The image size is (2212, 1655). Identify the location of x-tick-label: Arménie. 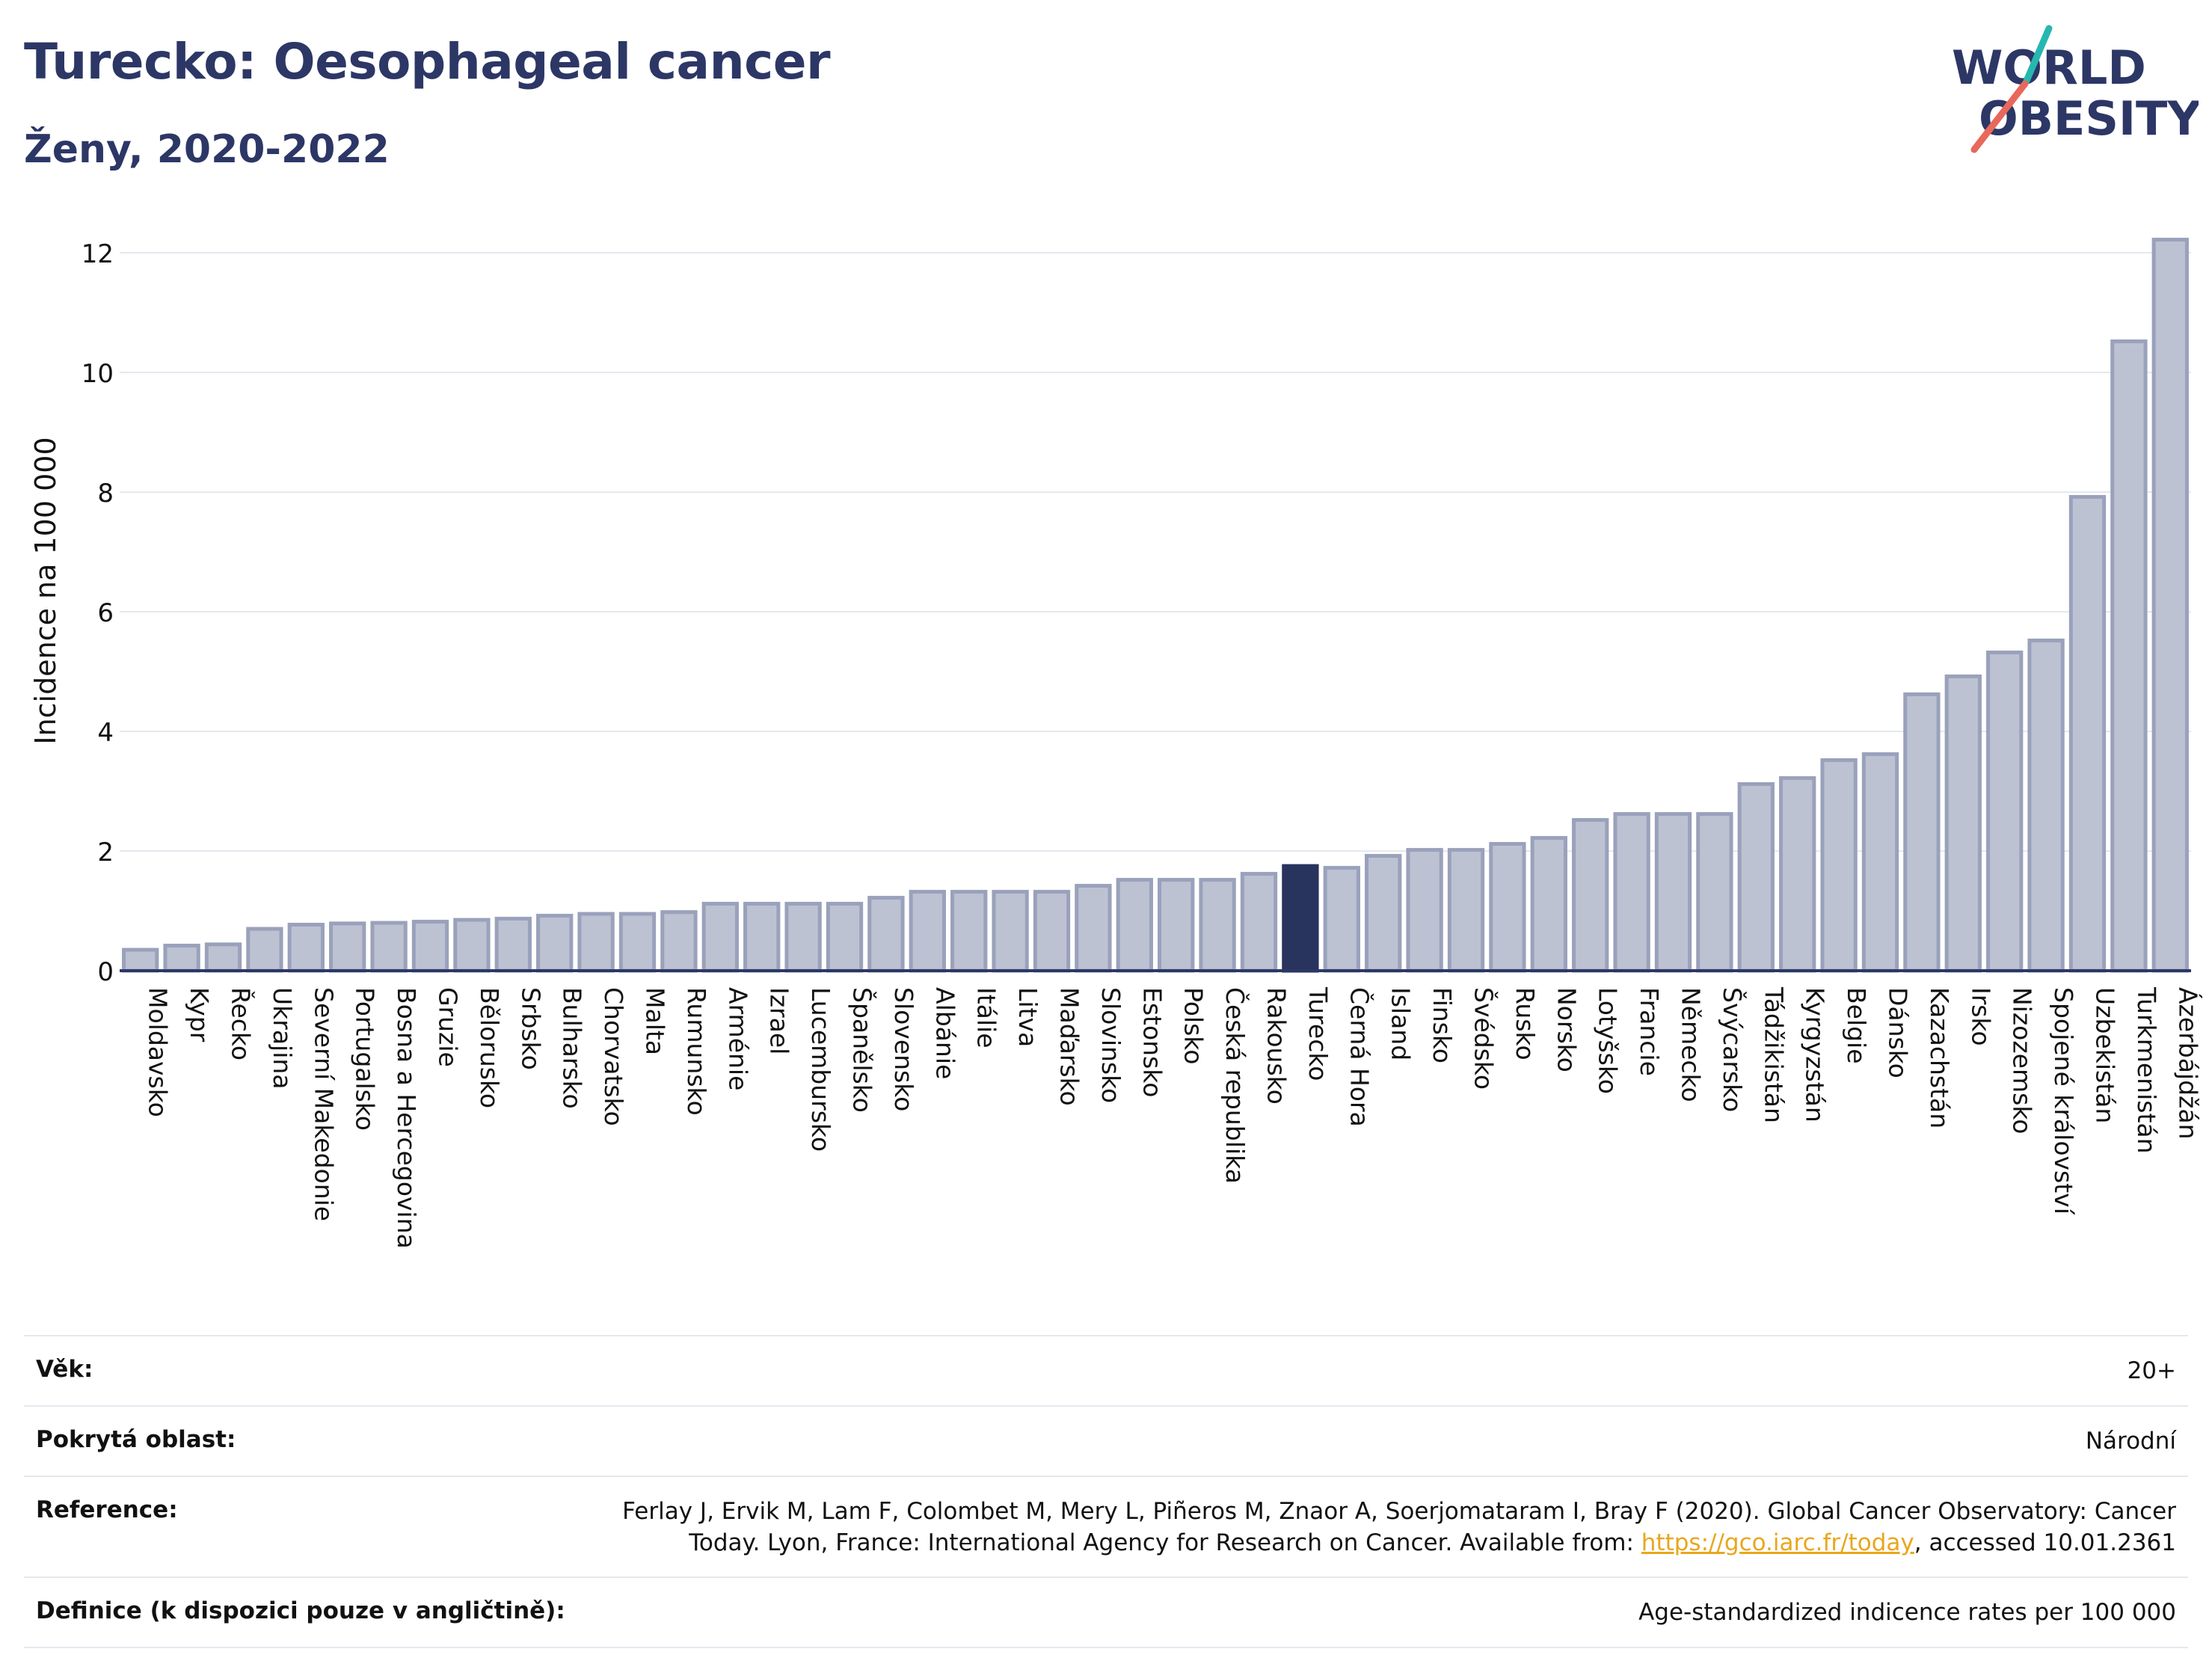
(737, 1038).